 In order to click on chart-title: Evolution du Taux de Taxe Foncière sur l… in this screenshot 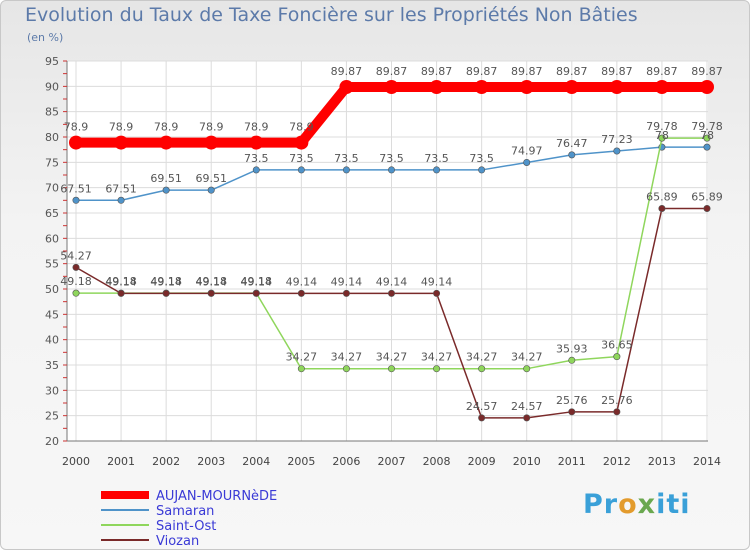, I will do `click(331, 15)`.